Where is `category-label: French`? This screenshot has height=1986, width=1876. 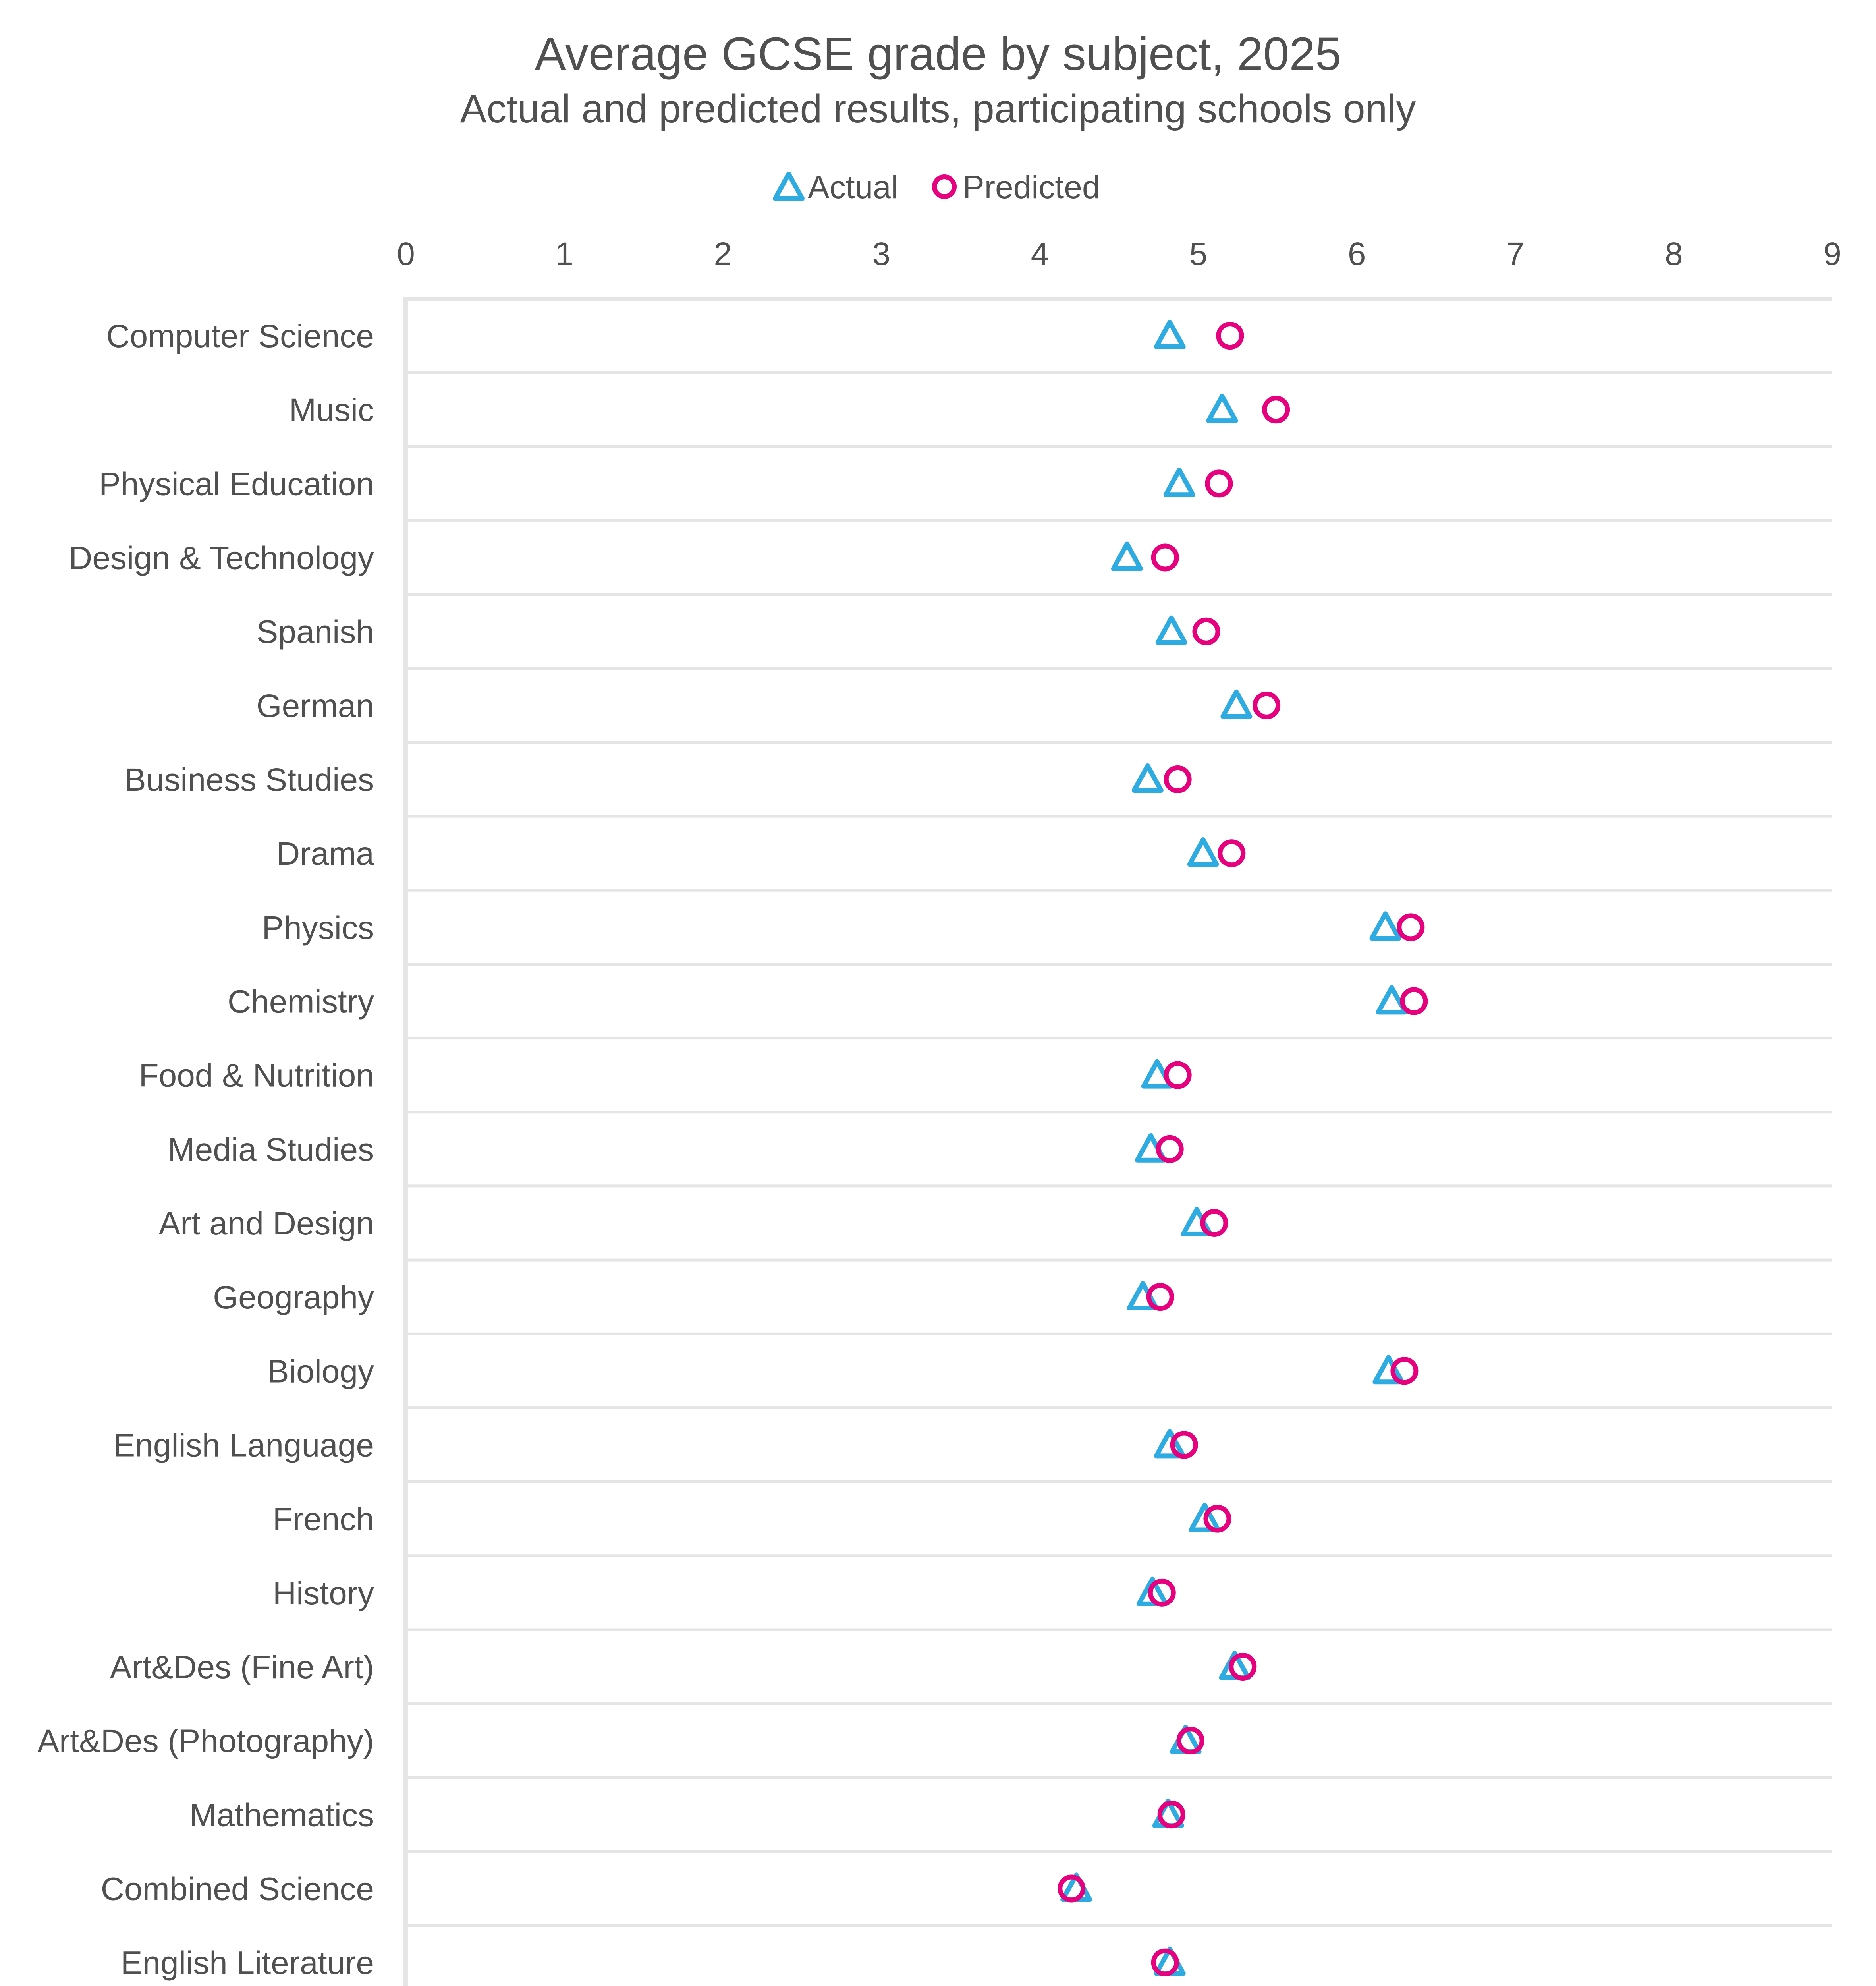 category-label: French is located at coordinates (323, 1519).